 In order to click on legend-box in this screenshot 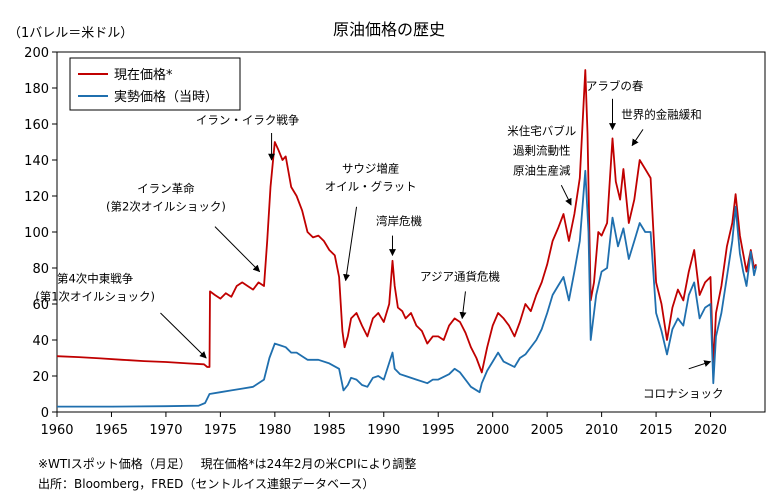, I will do `click(155, 84)`.